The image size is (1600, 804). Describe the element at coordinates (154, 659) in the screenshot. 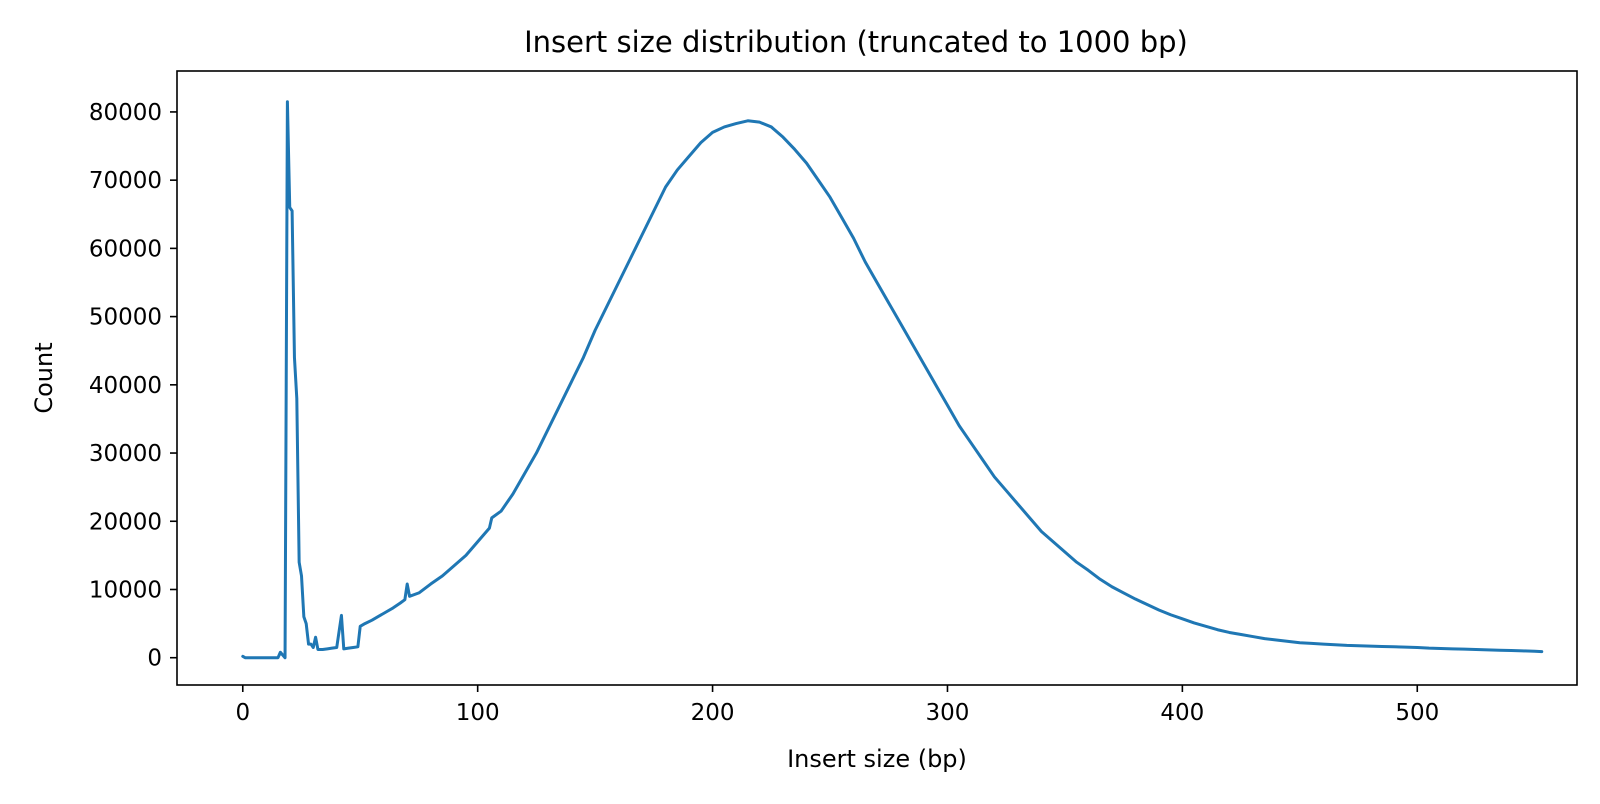

I see `y-tick-label: 0` at that location.